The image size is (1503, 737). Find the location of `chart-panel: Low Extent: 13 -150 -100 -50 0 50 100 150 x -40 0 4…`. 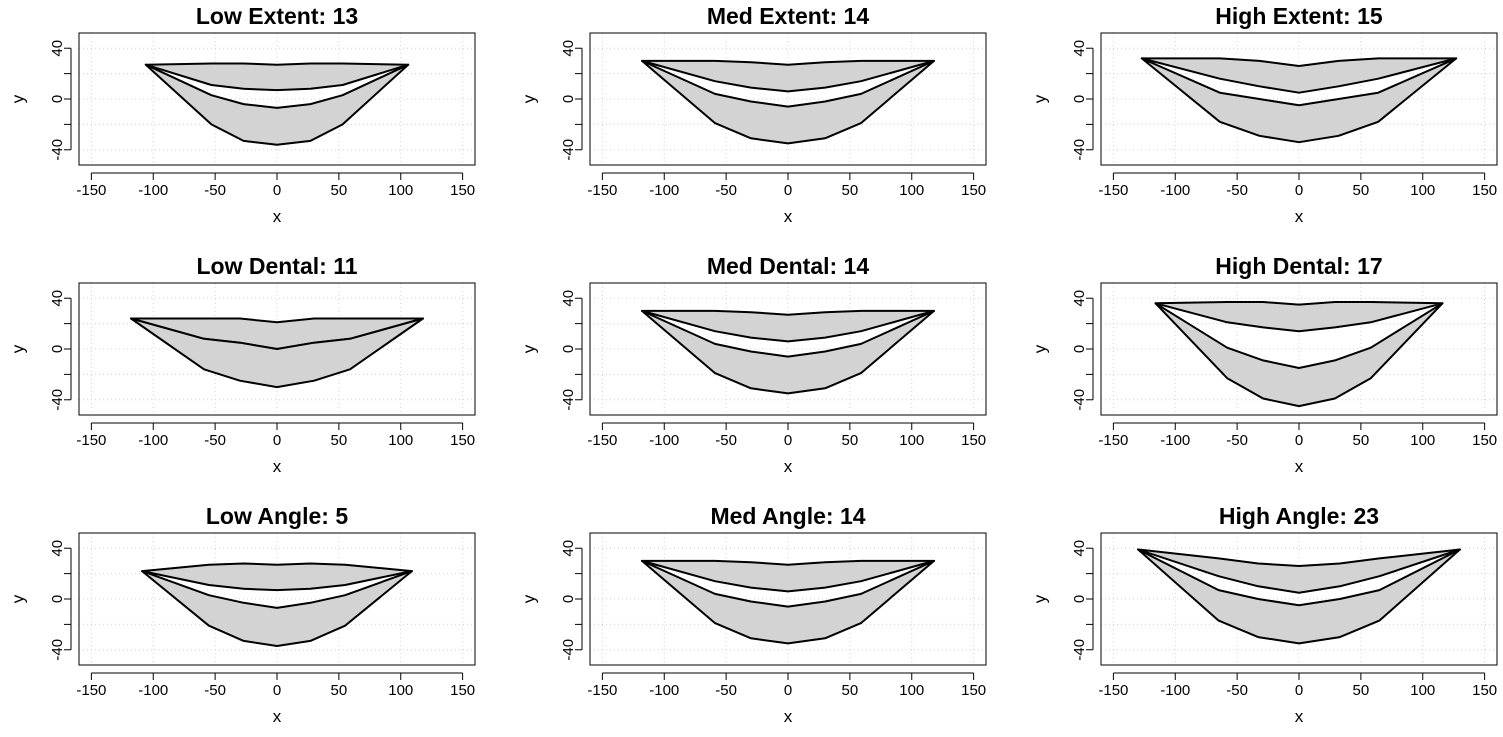

chart-panel: Low Extent: 13 -150 -100 -50 0 50 100 150 x -40 0 4… is located at coordinates (242, 114).